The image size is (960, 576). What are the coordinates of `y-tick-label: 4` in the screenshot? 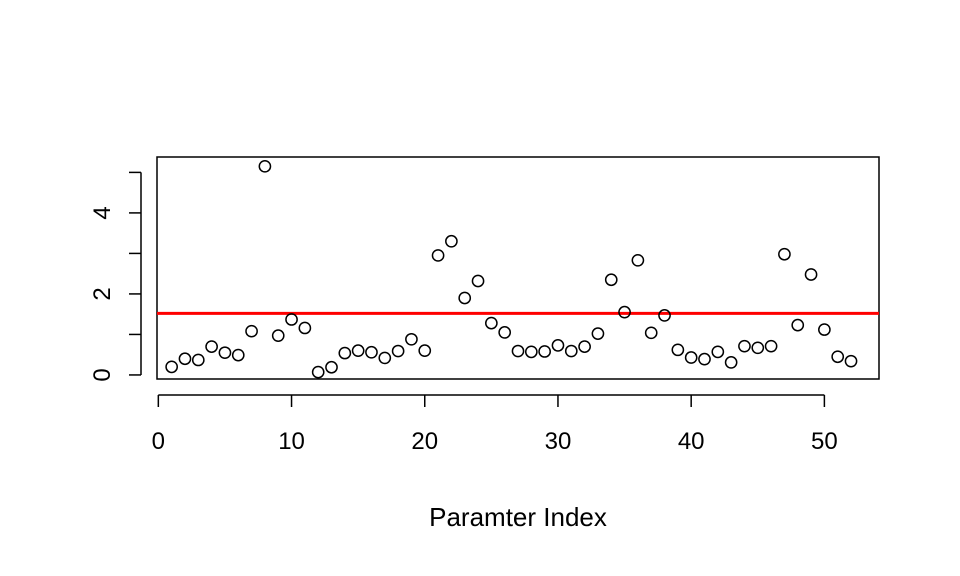 It's located at (102, 212).